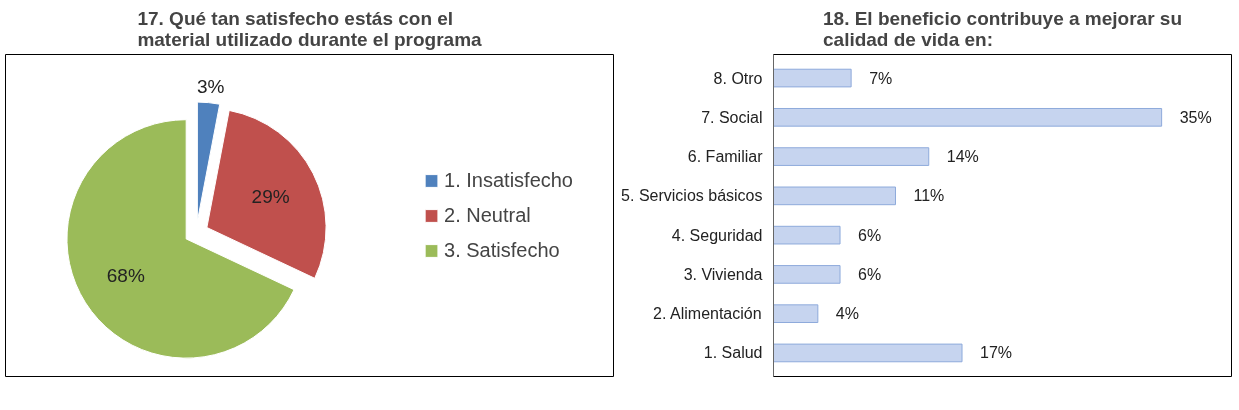  I want to click on y-tick-label: 5. Servicios básicos, so click(692, 196).